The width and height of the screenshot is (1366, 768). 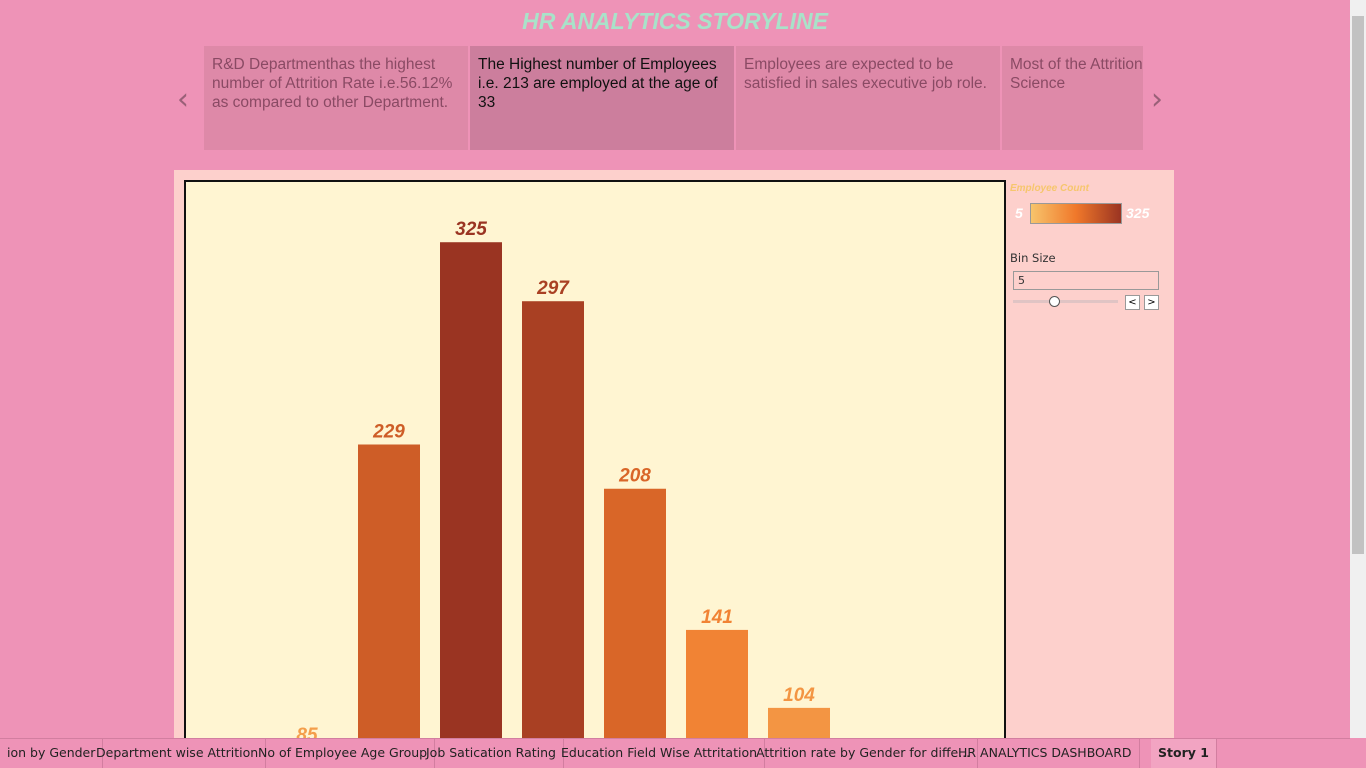 What do you see at coordinates (178, 753) in the screenshot?
I see `sheet-tab: Department wise Attrition` at bounding box center [178, 753].